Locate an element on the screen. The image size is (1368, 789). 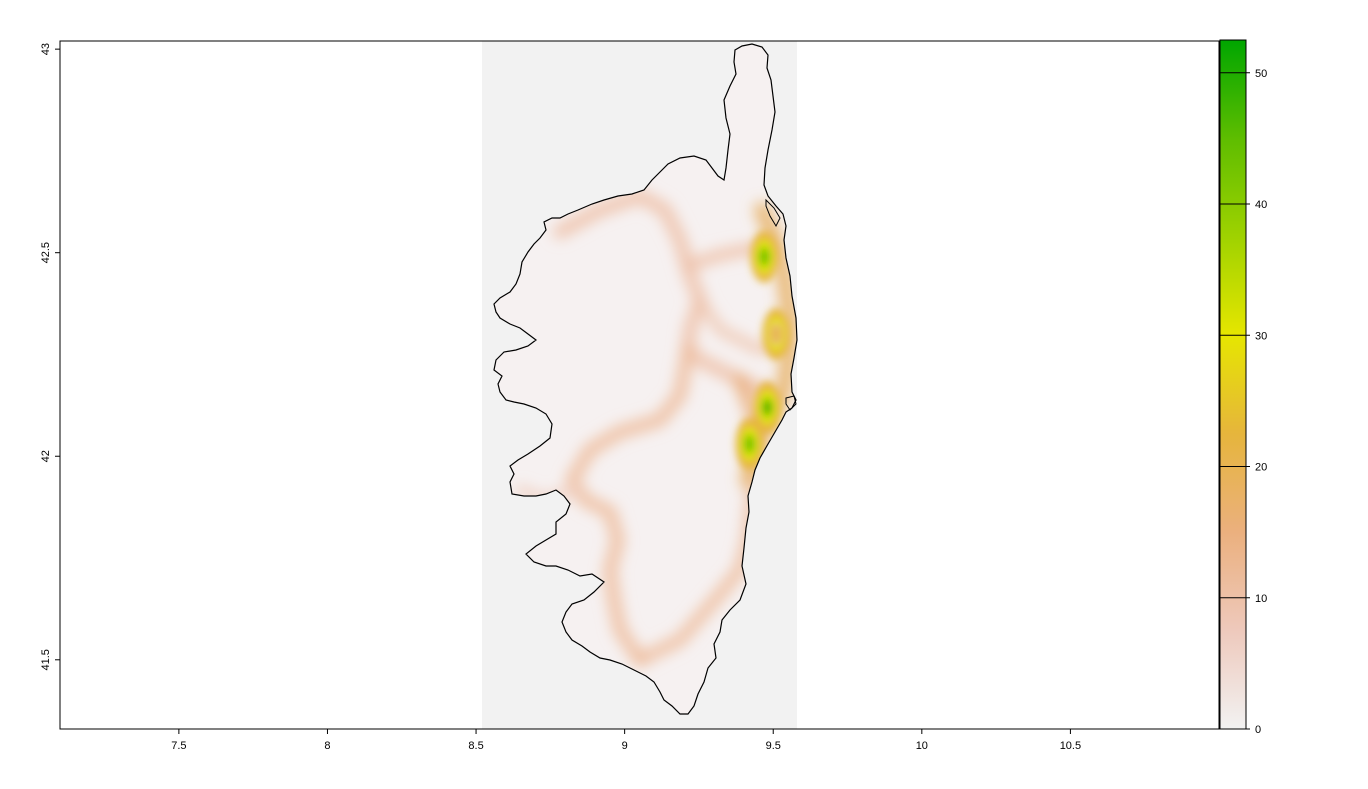
legend-tick-label: 20 is located at coordinates (1261, 468).